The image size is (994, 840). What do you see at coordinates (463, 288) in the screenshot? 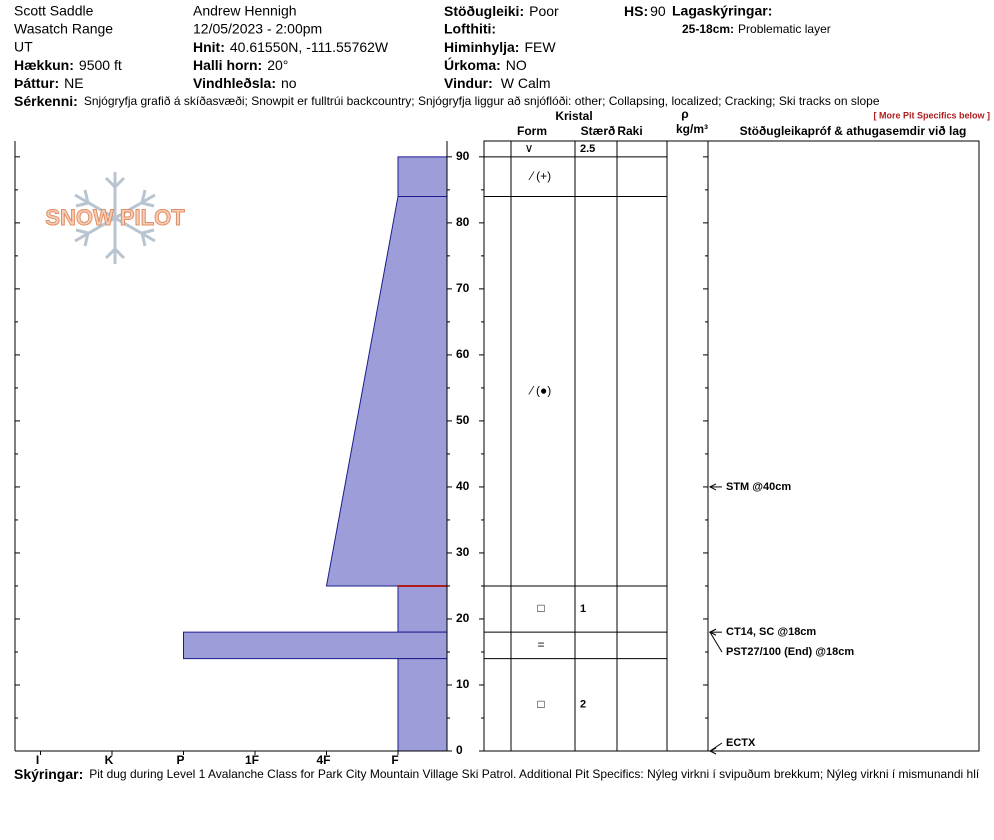
I see `y-tick-label: 70` at bounding box center [463, 288].